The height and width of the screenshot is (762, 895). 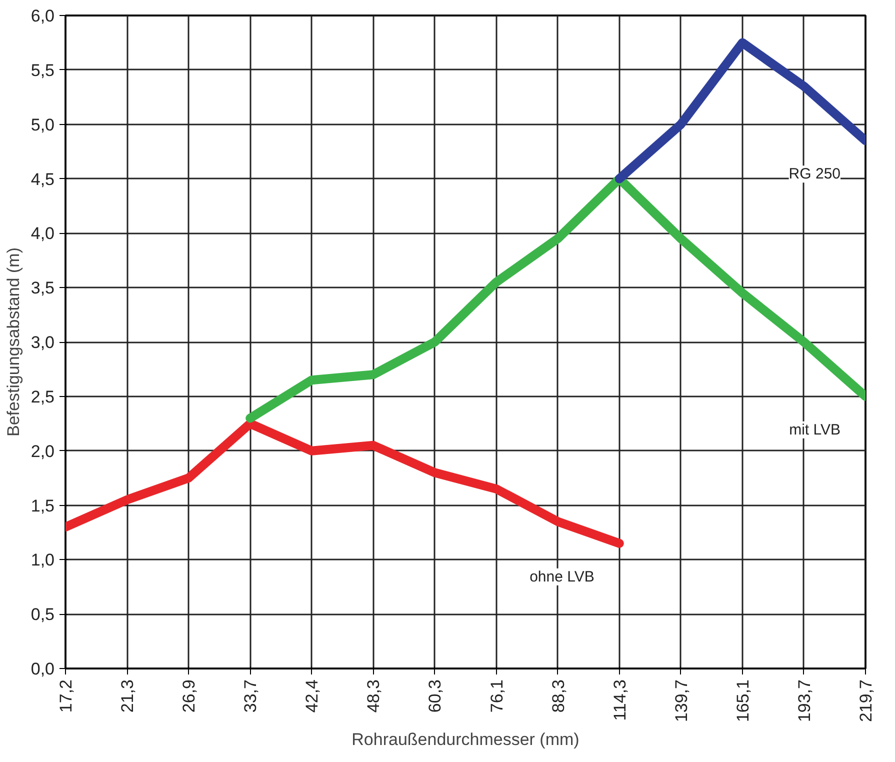 What do you see at coordinates (804, 700) in the screenshot?
I see `x-tick-label: 193,7` at bounding box center [804, 700].